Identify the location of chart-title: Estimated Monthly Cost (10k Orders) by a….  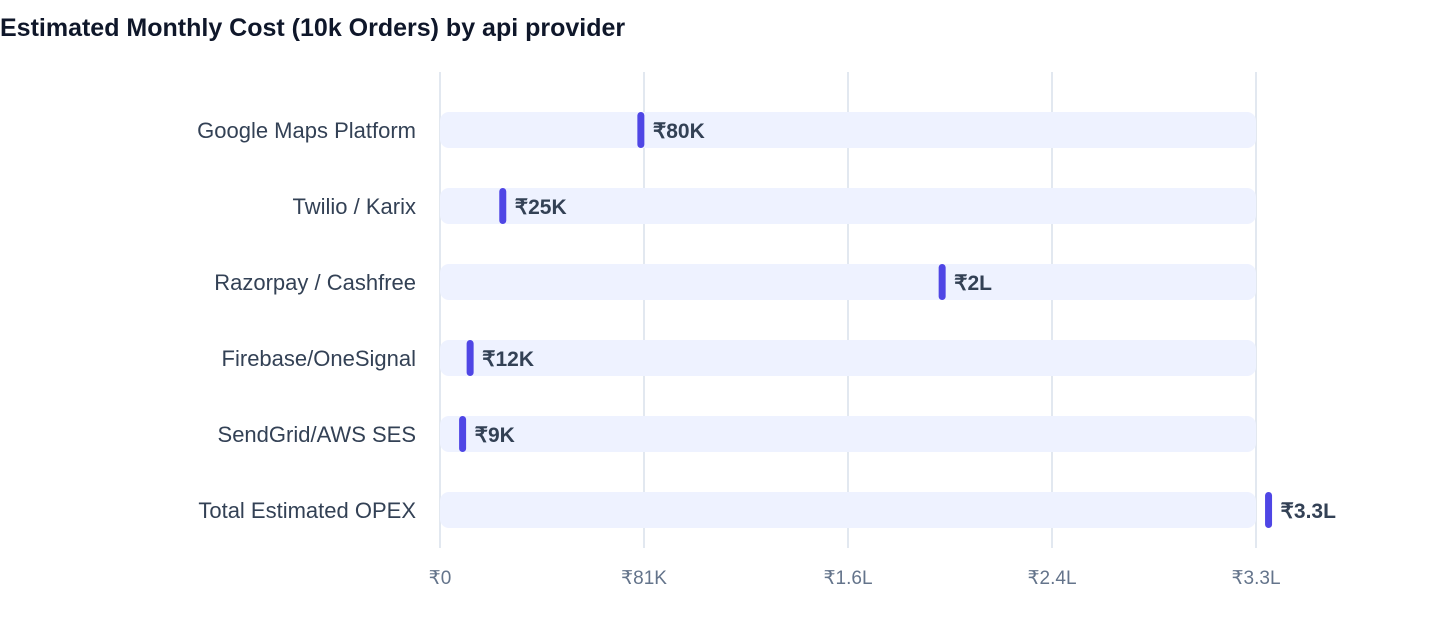
(313, 28).